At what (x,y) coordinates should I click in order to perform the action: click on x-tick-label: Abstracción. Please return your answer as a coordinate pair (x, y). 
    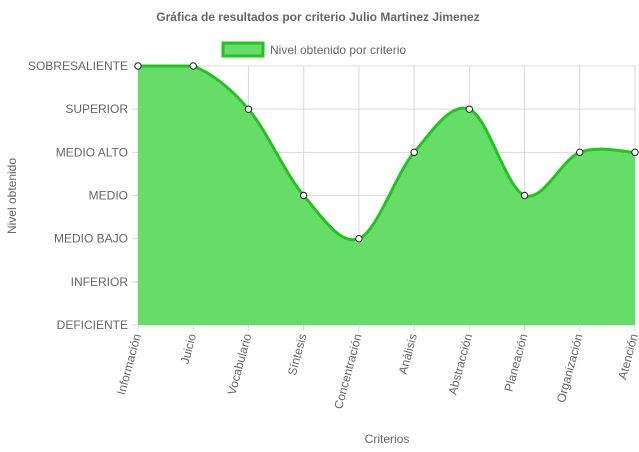
    Looking at the image, I should click on (460, 364).